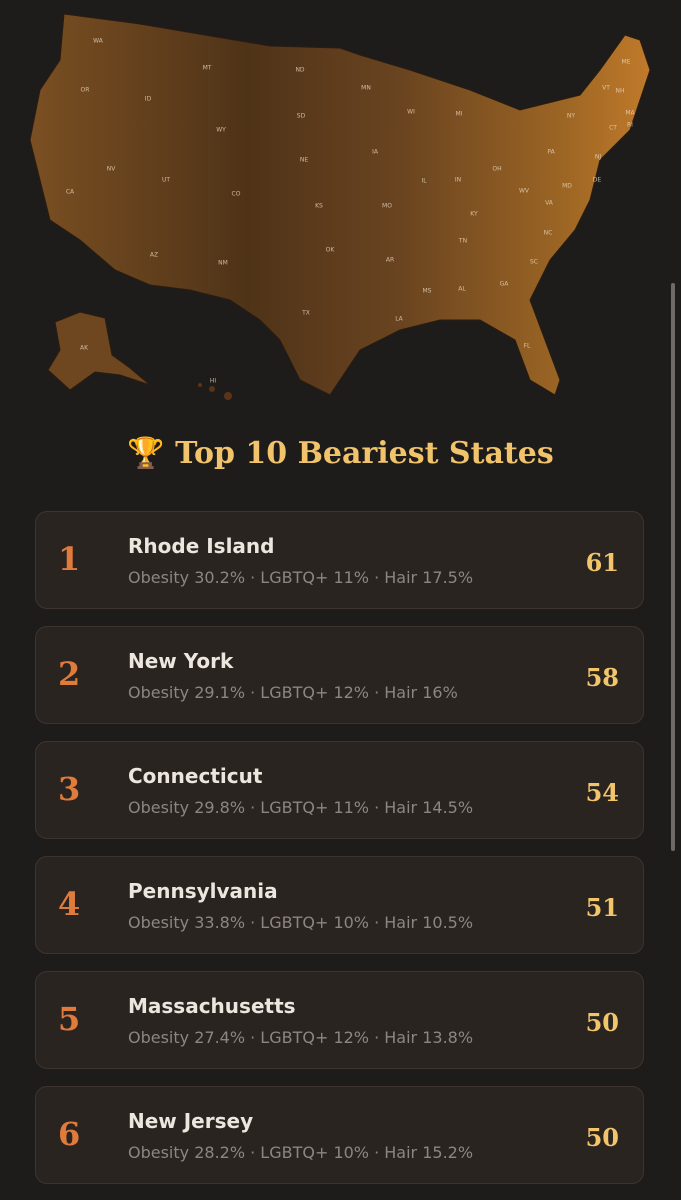  Describe the element at coordinates (459, 114) in the screenshot. I see `state-label: MI` at that location.